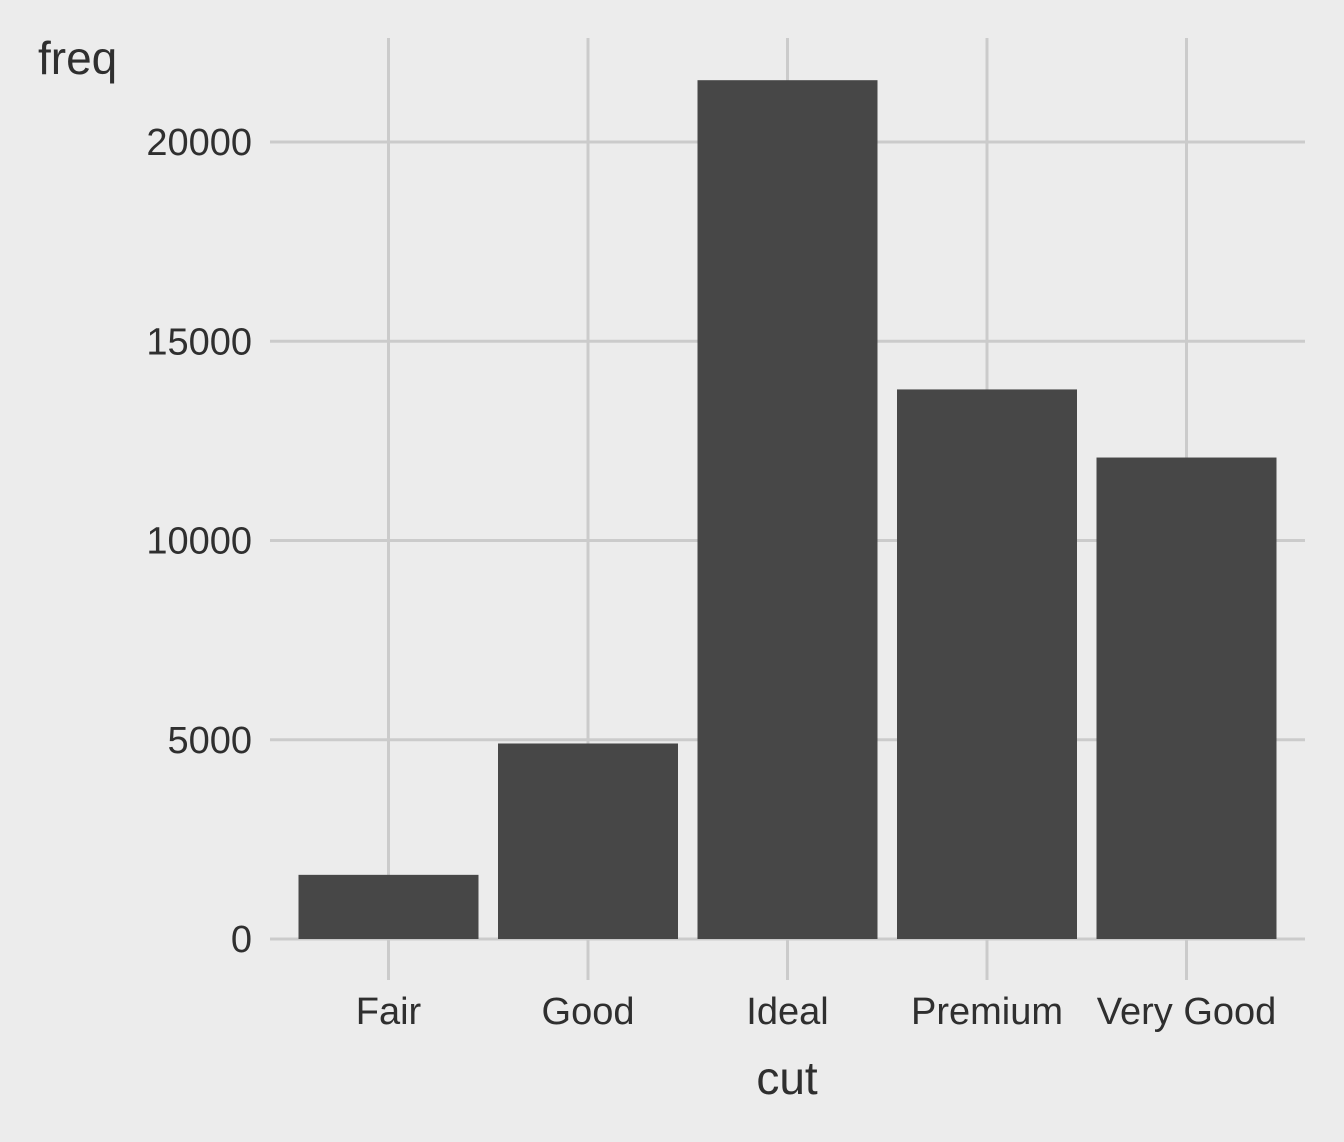 This screenshot has height=1142, width=1344. Describe the element at coordinates (199, 143) in the screenshot. I see `y-tick-label: 20000` at that location.